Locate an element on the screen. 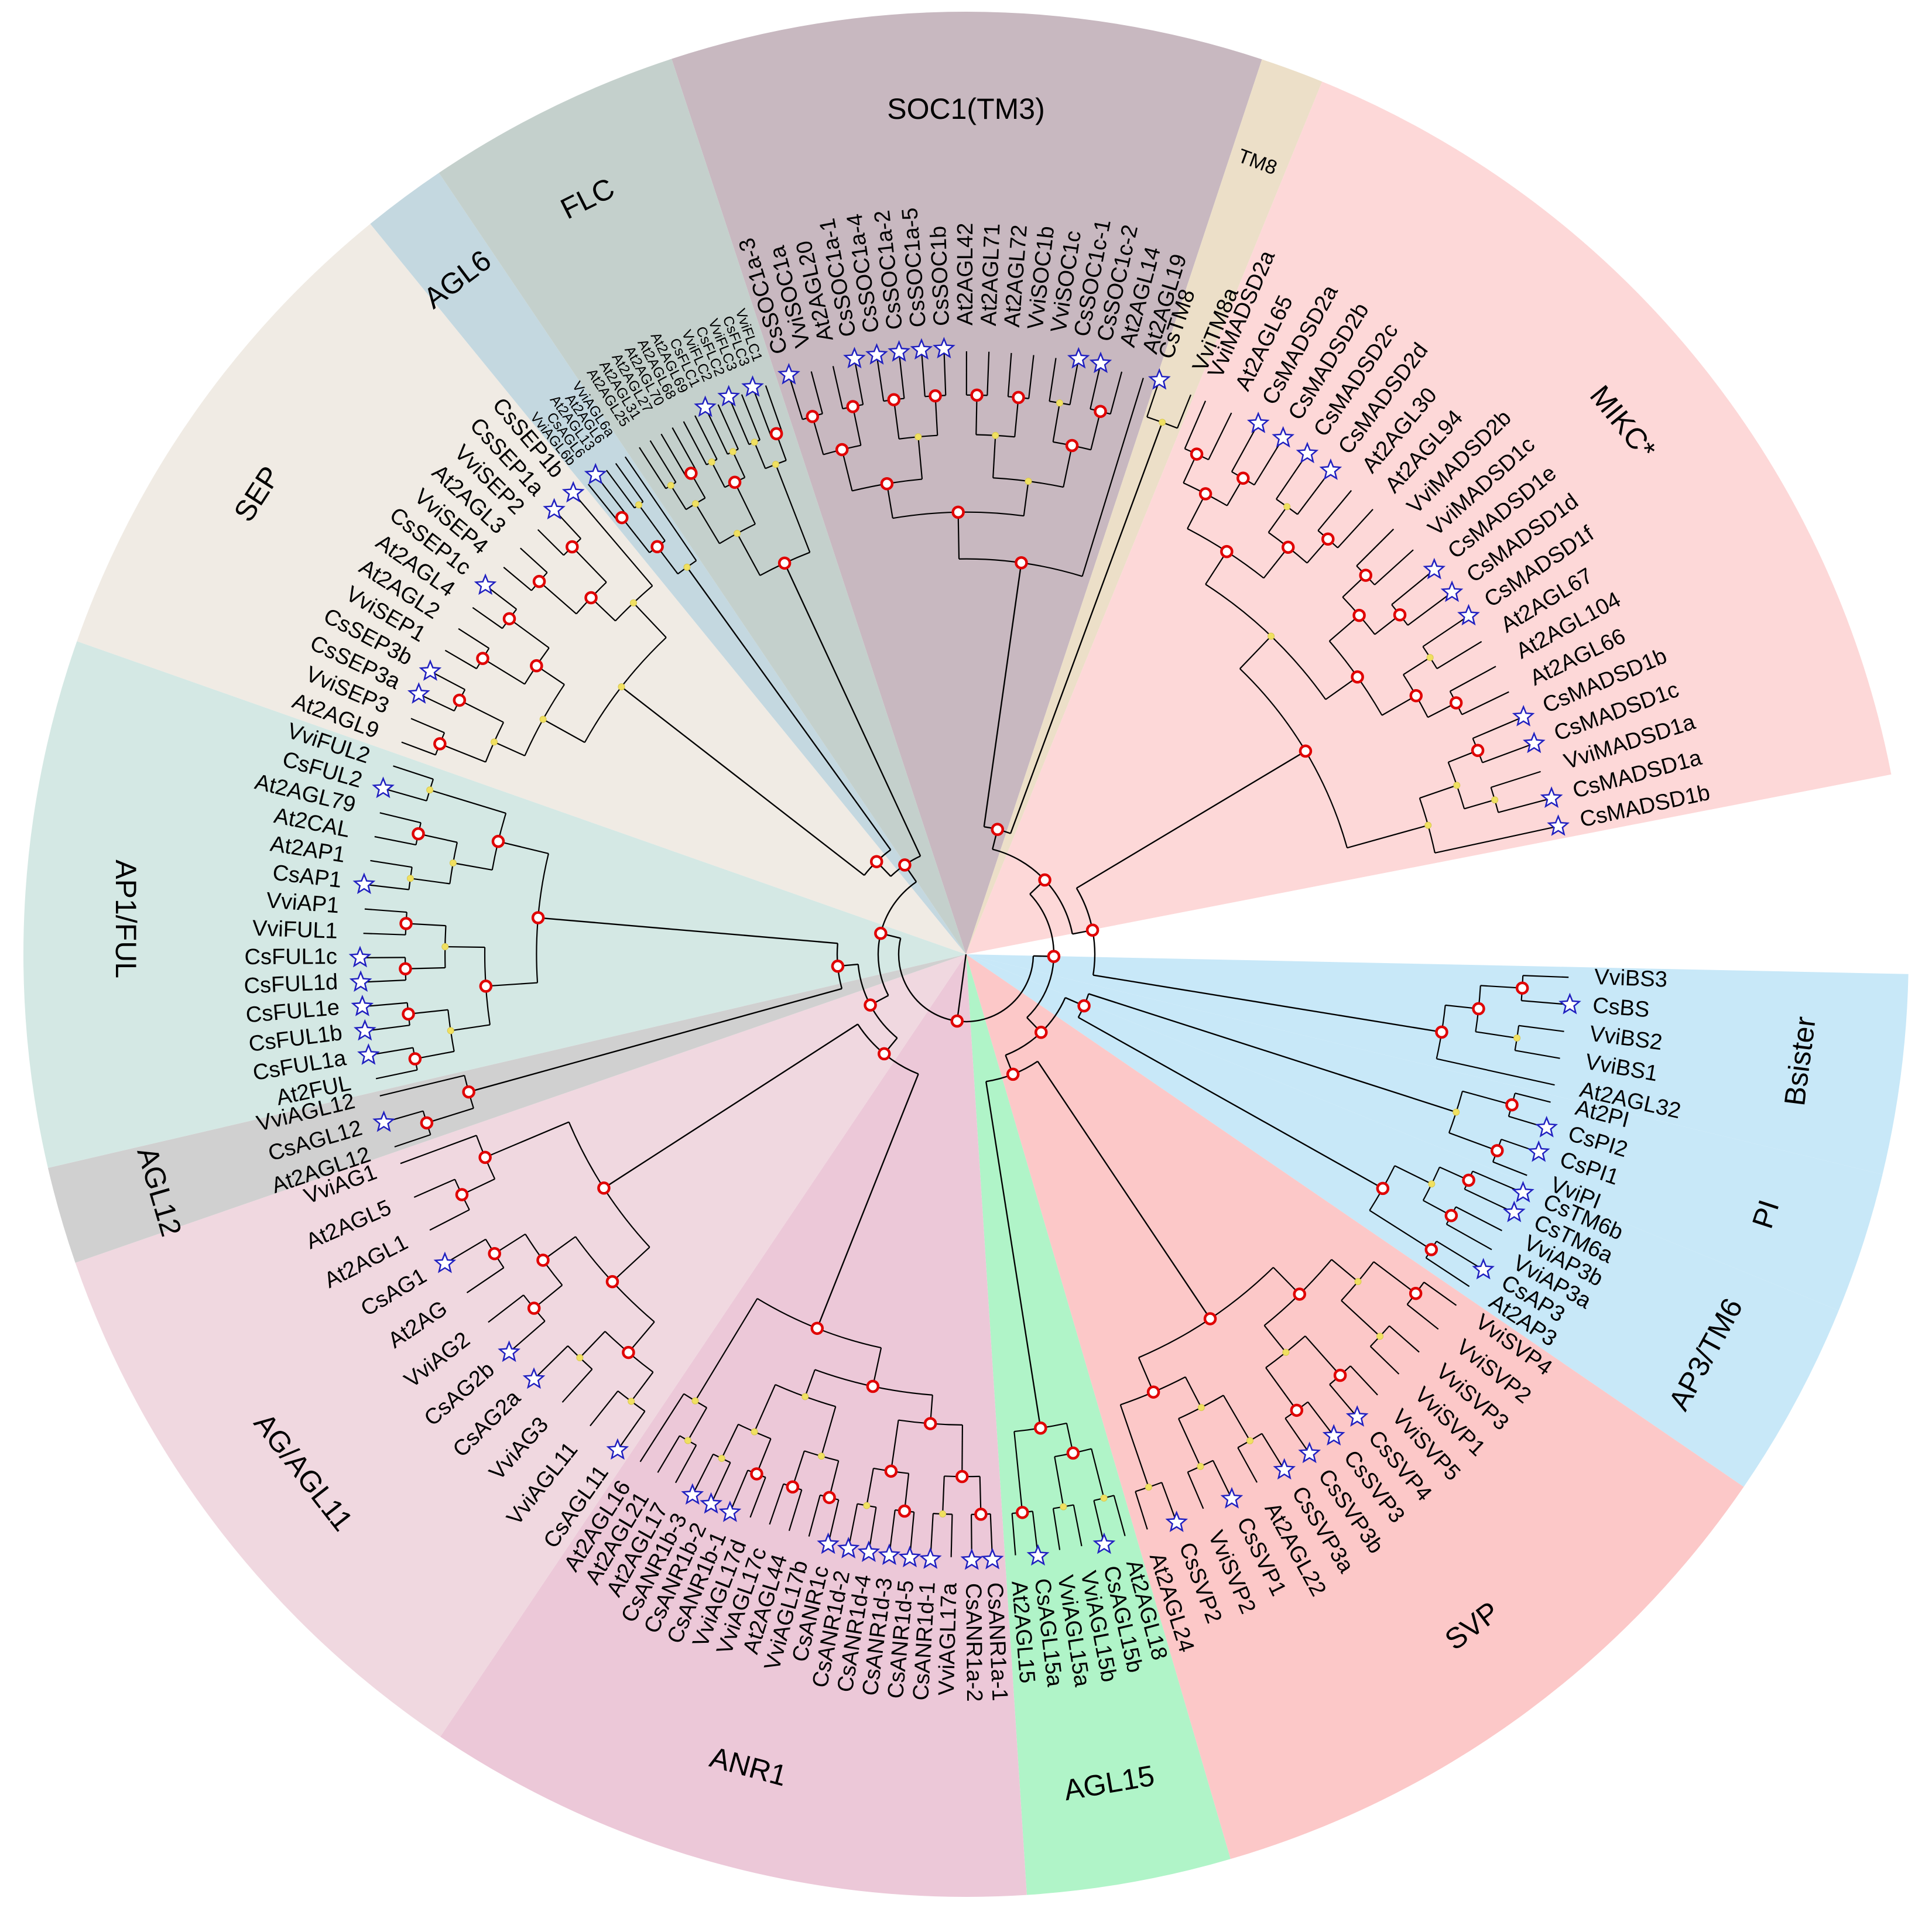 Image resolution: width=1932 pixels, height=1925 pixels. tip-label: VviBS3 is located at coordinates (1630, 978).